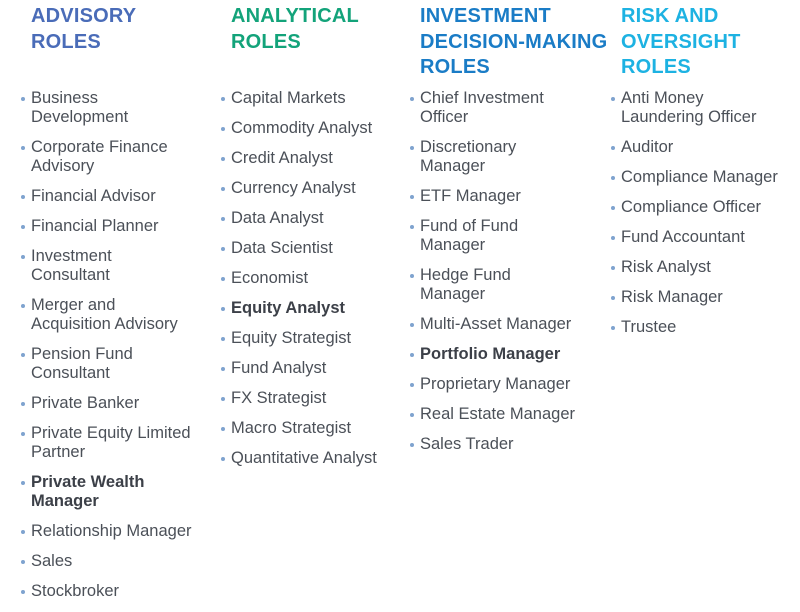 This screenshot has width=800, height=612. I want to click on list-item: Quantitative Analyst, so click(299, 458).